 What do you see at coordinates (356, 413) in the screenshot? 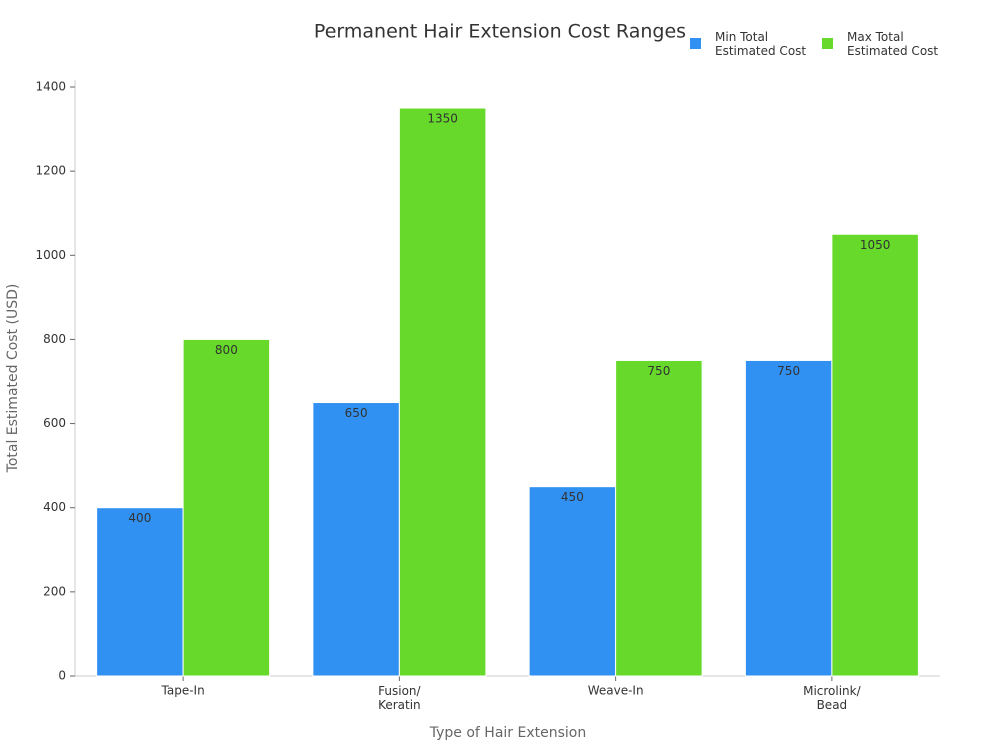
I see `value-label: 650` at bounding box center [356, 413].